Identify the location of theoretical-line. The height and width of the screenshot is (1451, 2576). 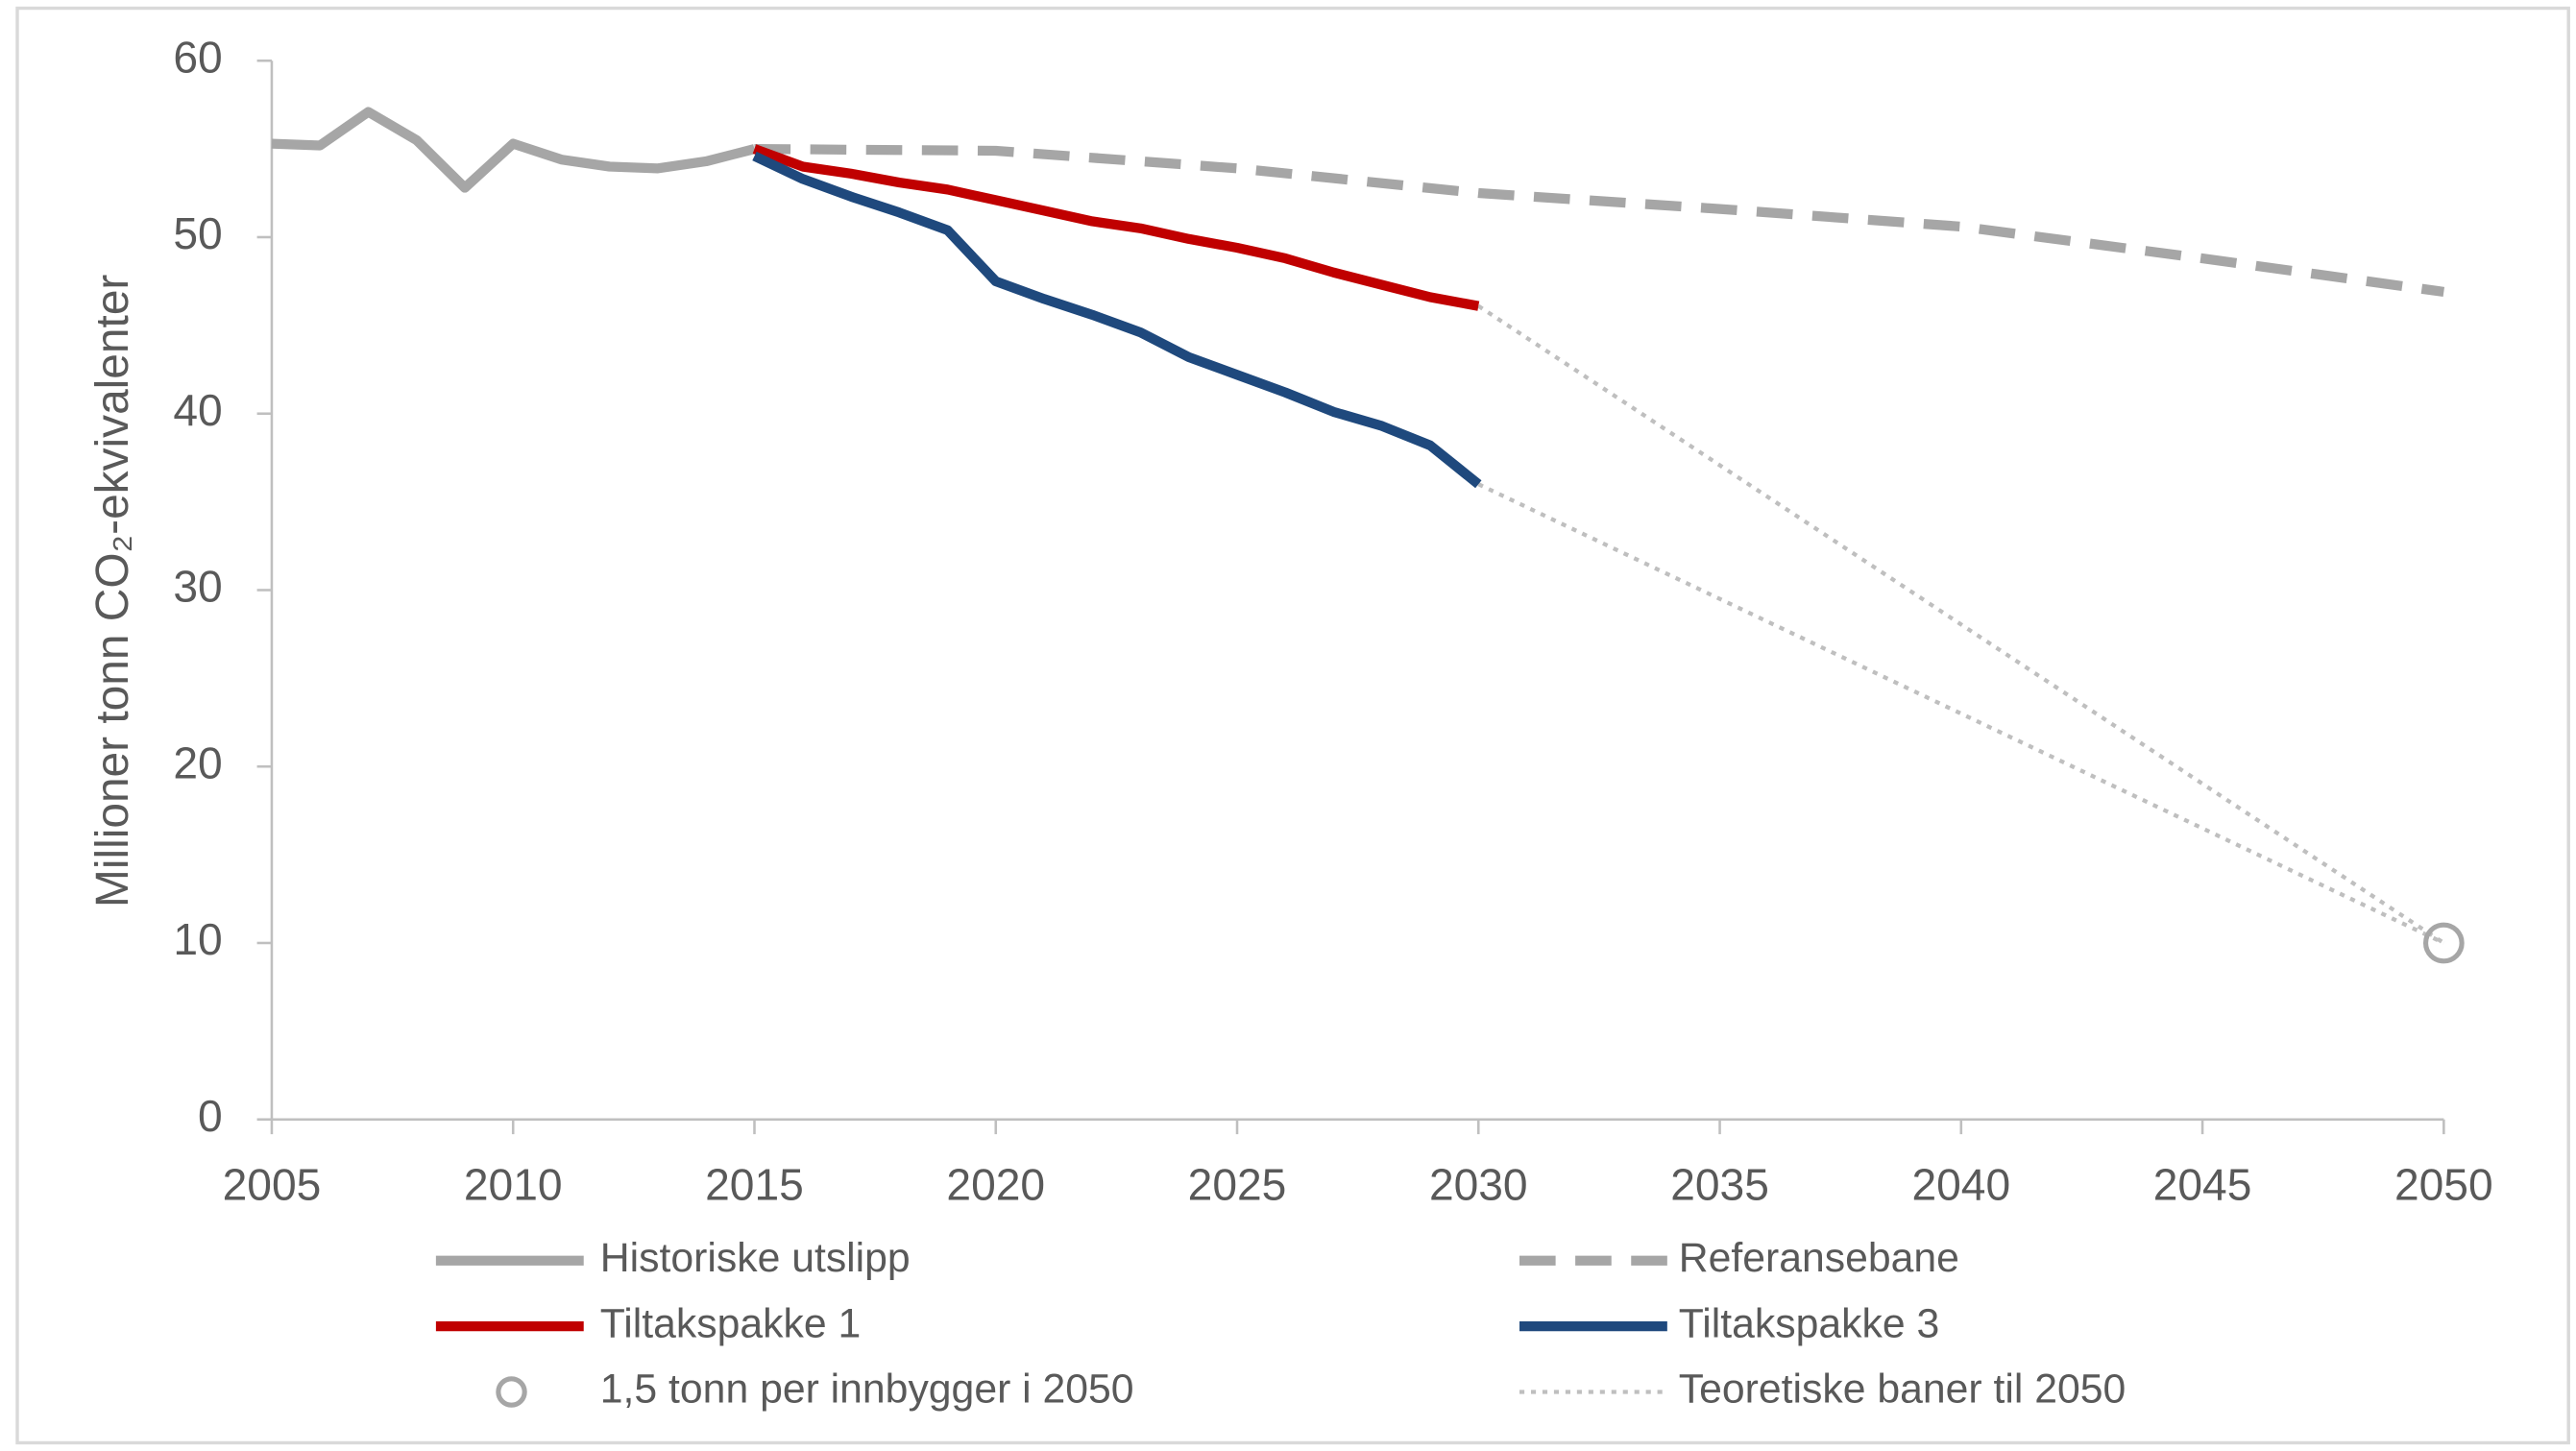
(1961, 713).